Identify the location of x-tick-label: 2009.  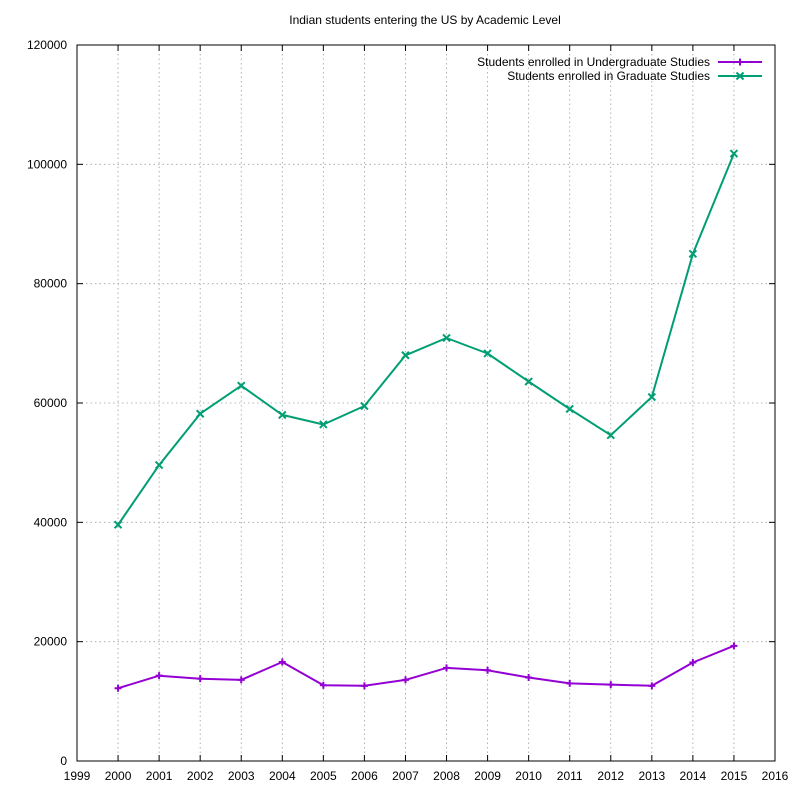
(487, 776).